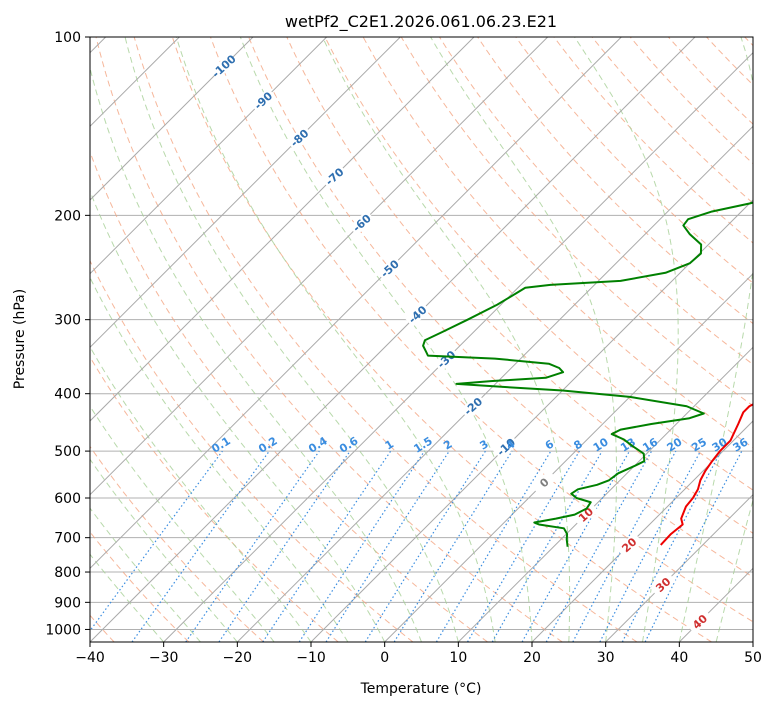 The image size is (775, 708). I want to click on y-tick-label: 800, so click(67, 573).